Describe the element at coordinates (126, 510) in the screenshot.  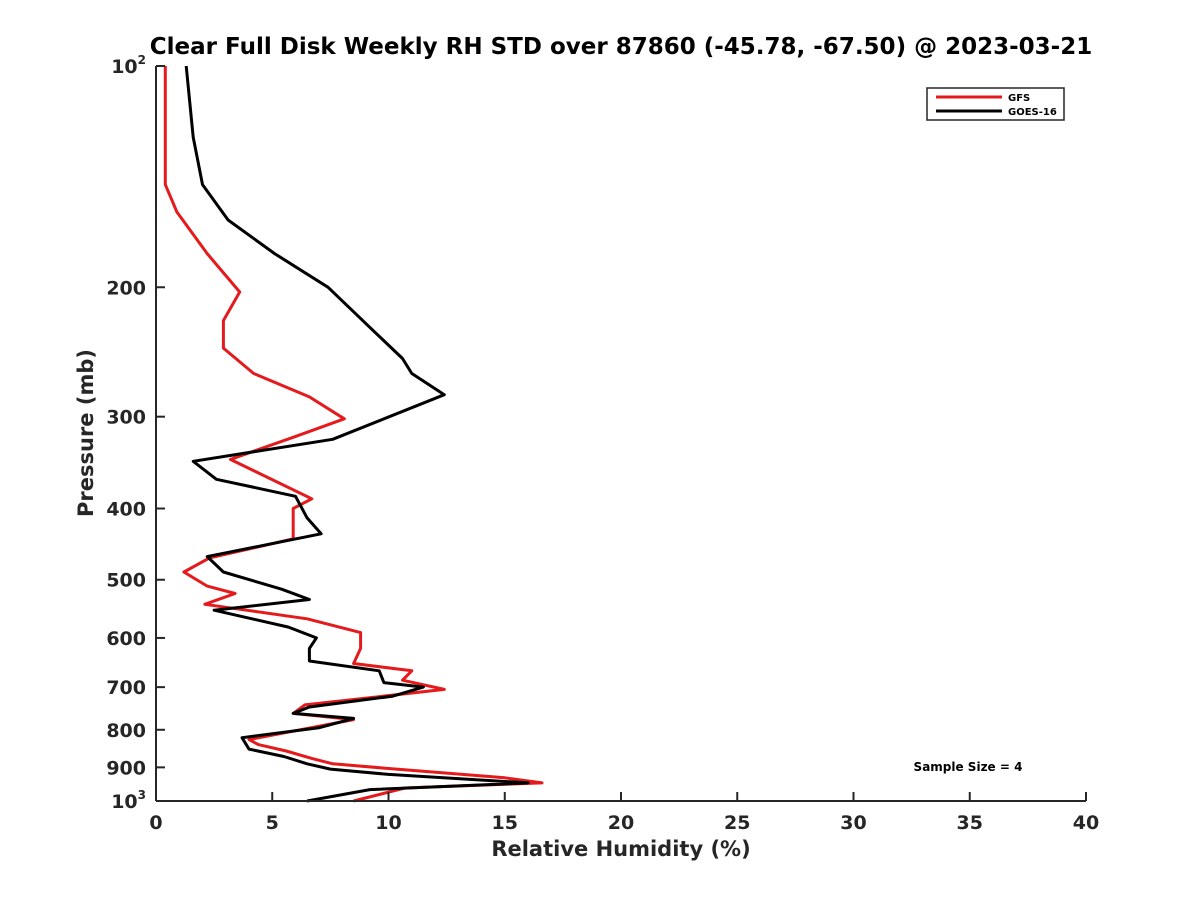
I see `y-tick-label: 400` at that location.